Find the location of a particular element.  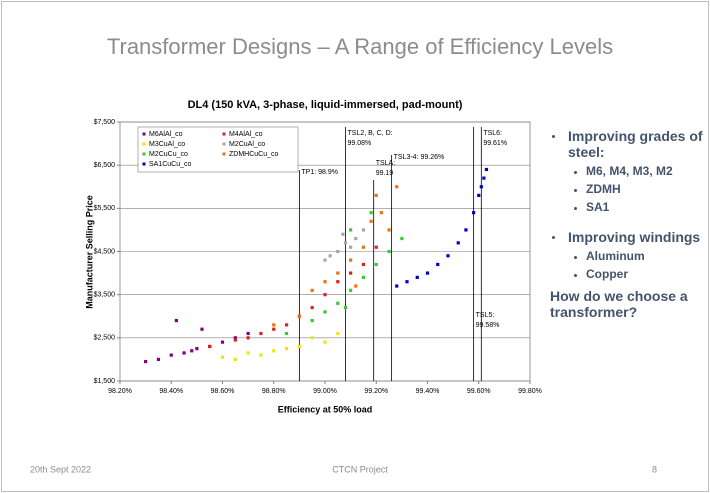

annotation-label: TSLA: is located at coordinates (386, 163).